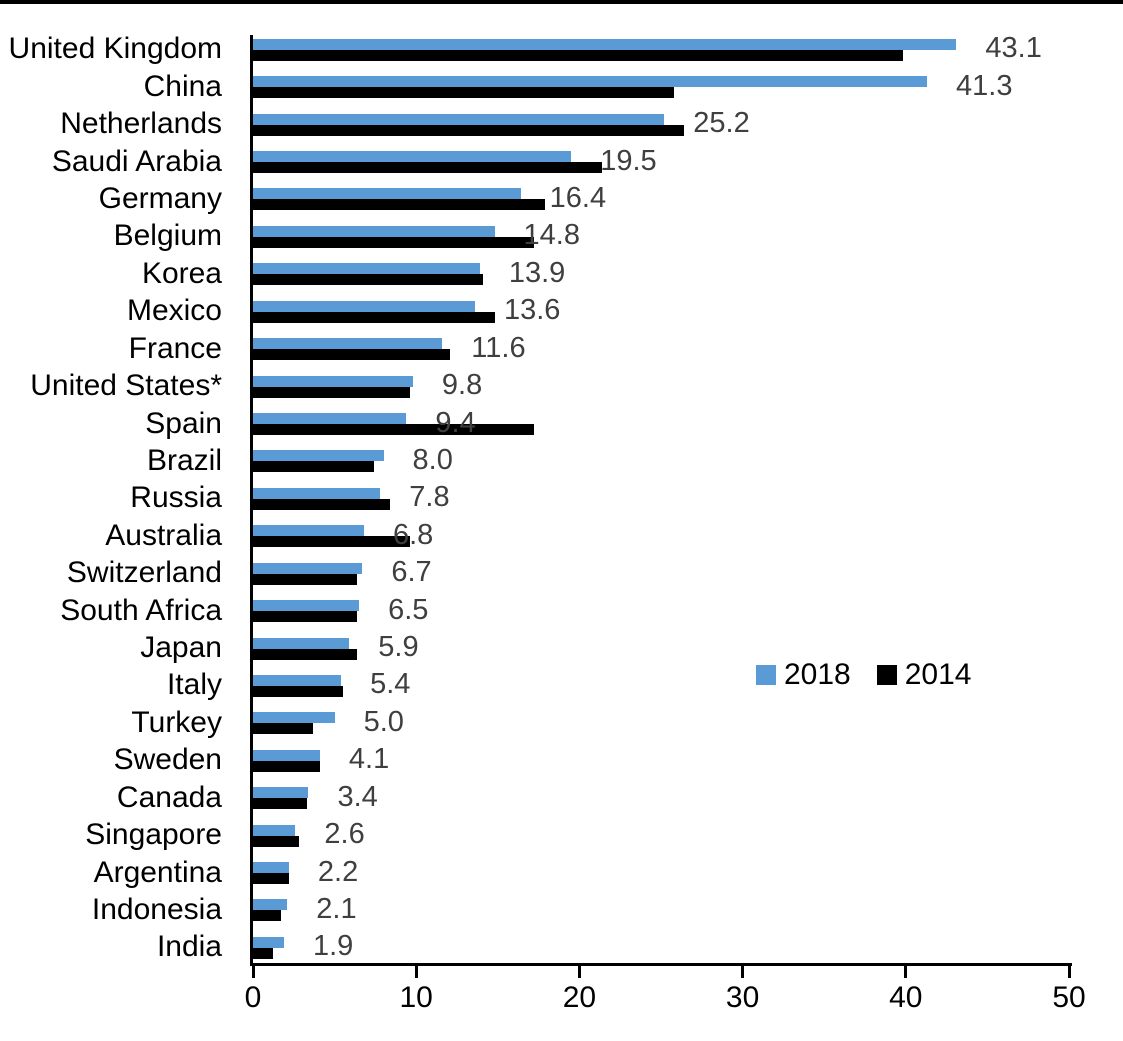 This screenshot has width=1123, height=1041. I want to click on data-label: 1.9, so click(333, 946).